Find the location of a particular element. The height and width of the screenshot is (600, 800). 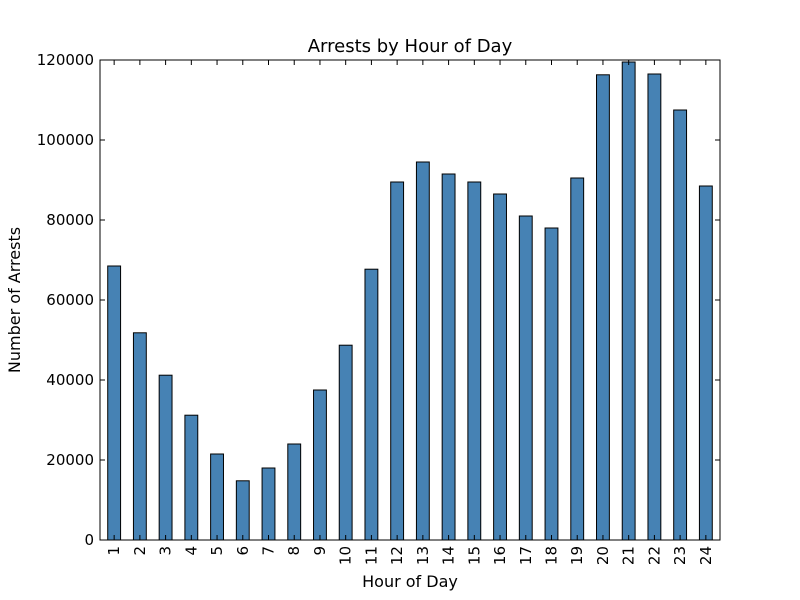

x-tick-label: 5 is located at coordinates (217, 551).